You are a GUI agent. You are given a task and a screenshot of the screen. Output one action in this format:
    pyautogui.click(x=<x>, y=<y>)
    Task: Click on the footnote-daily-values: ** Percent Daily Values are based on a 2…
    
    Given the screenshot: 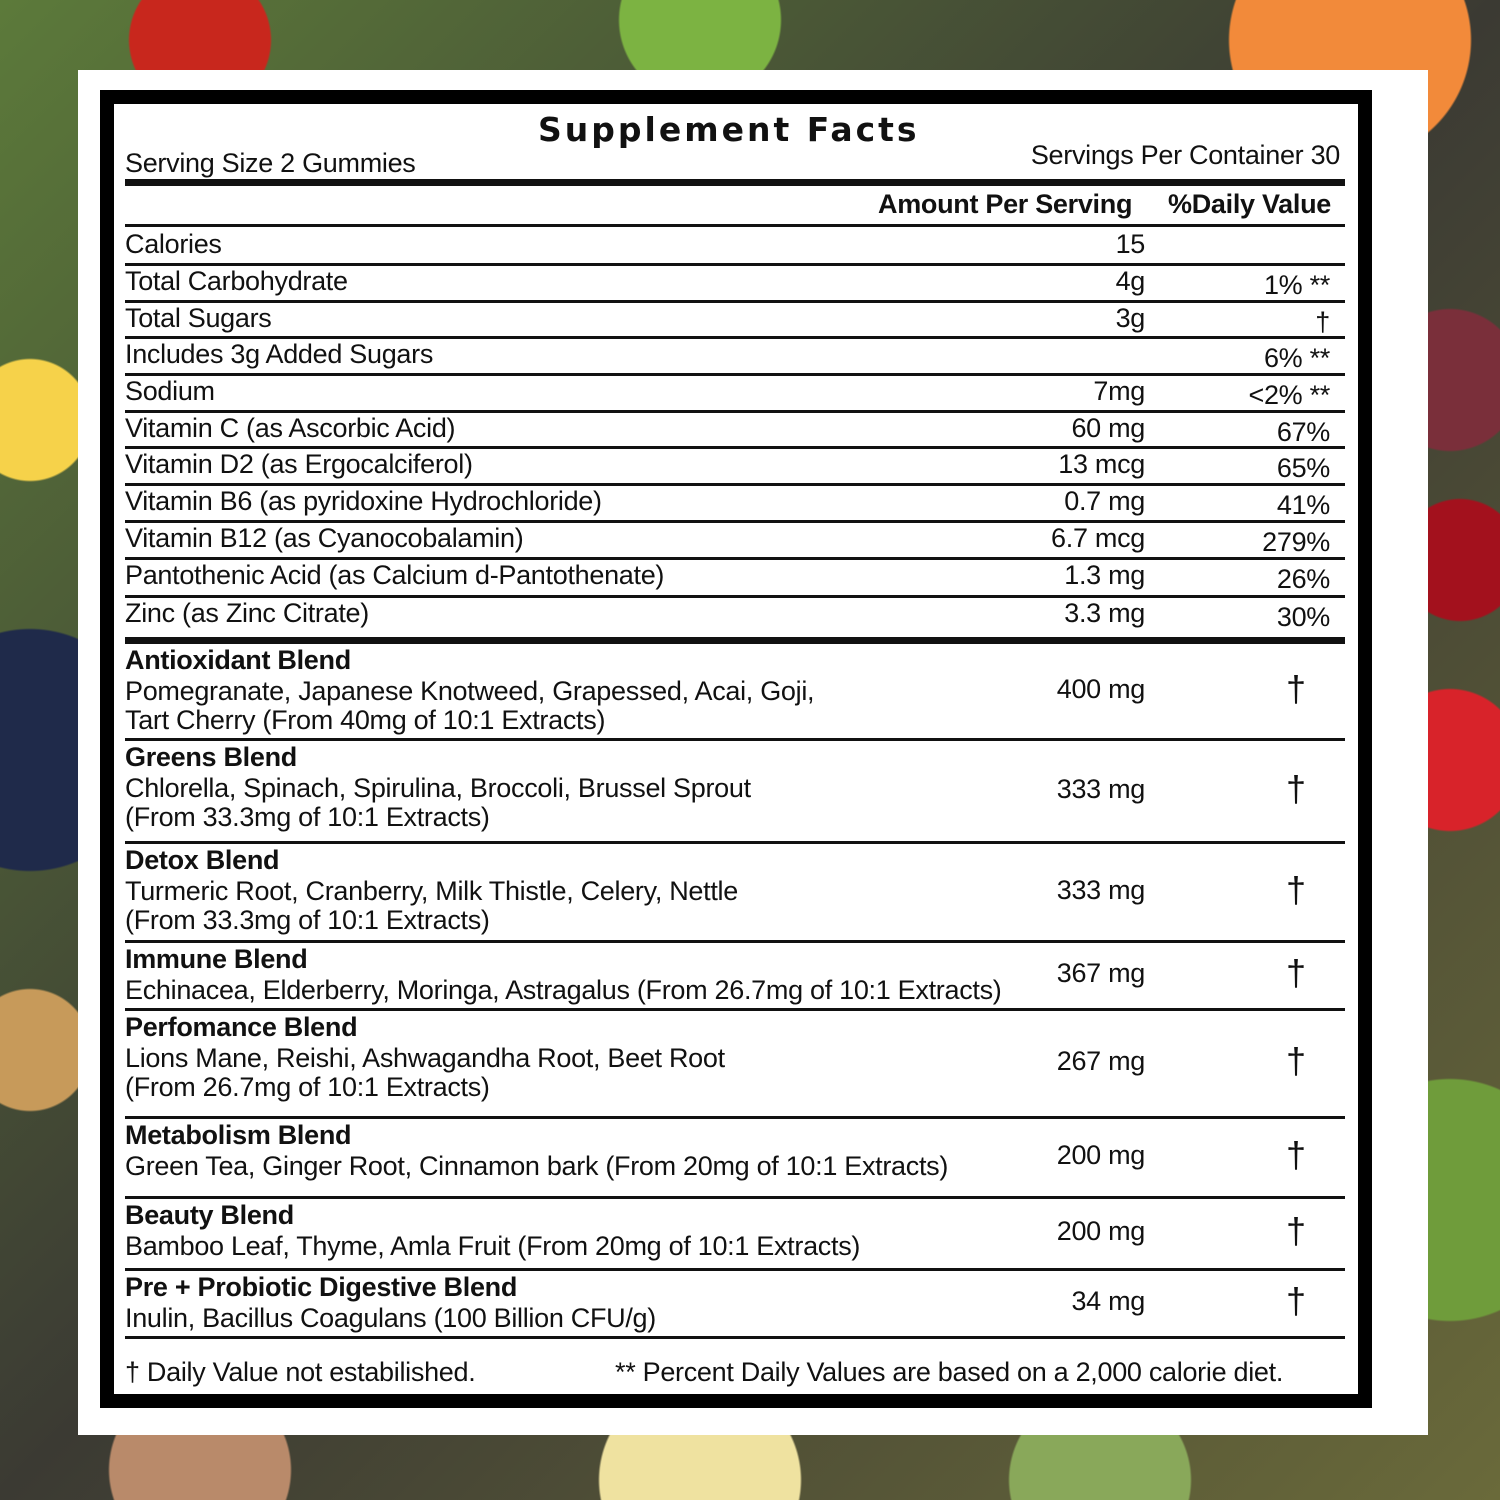 What is the action you would take?
    pyautogui.click(x=949, y=1372)
    